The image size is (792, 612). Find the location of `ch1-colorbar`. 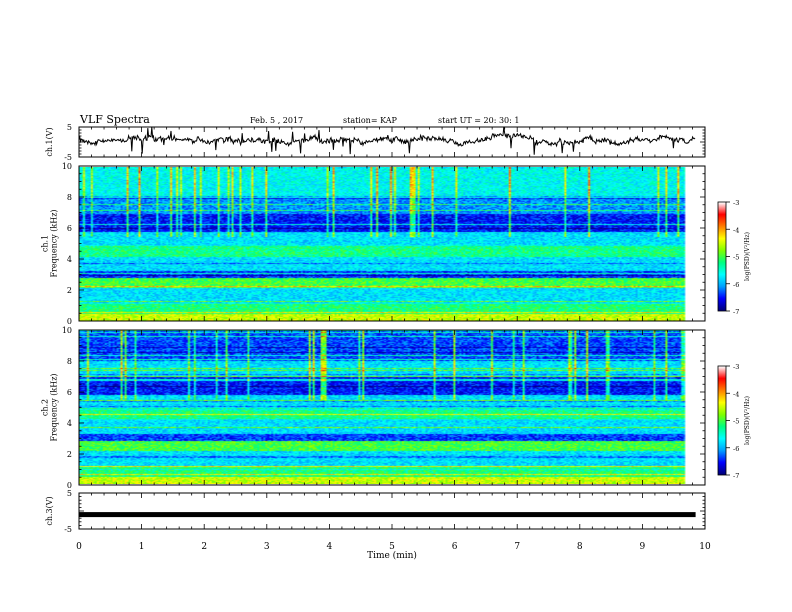

ch1-colorbar is located at coordinates (722, 256).